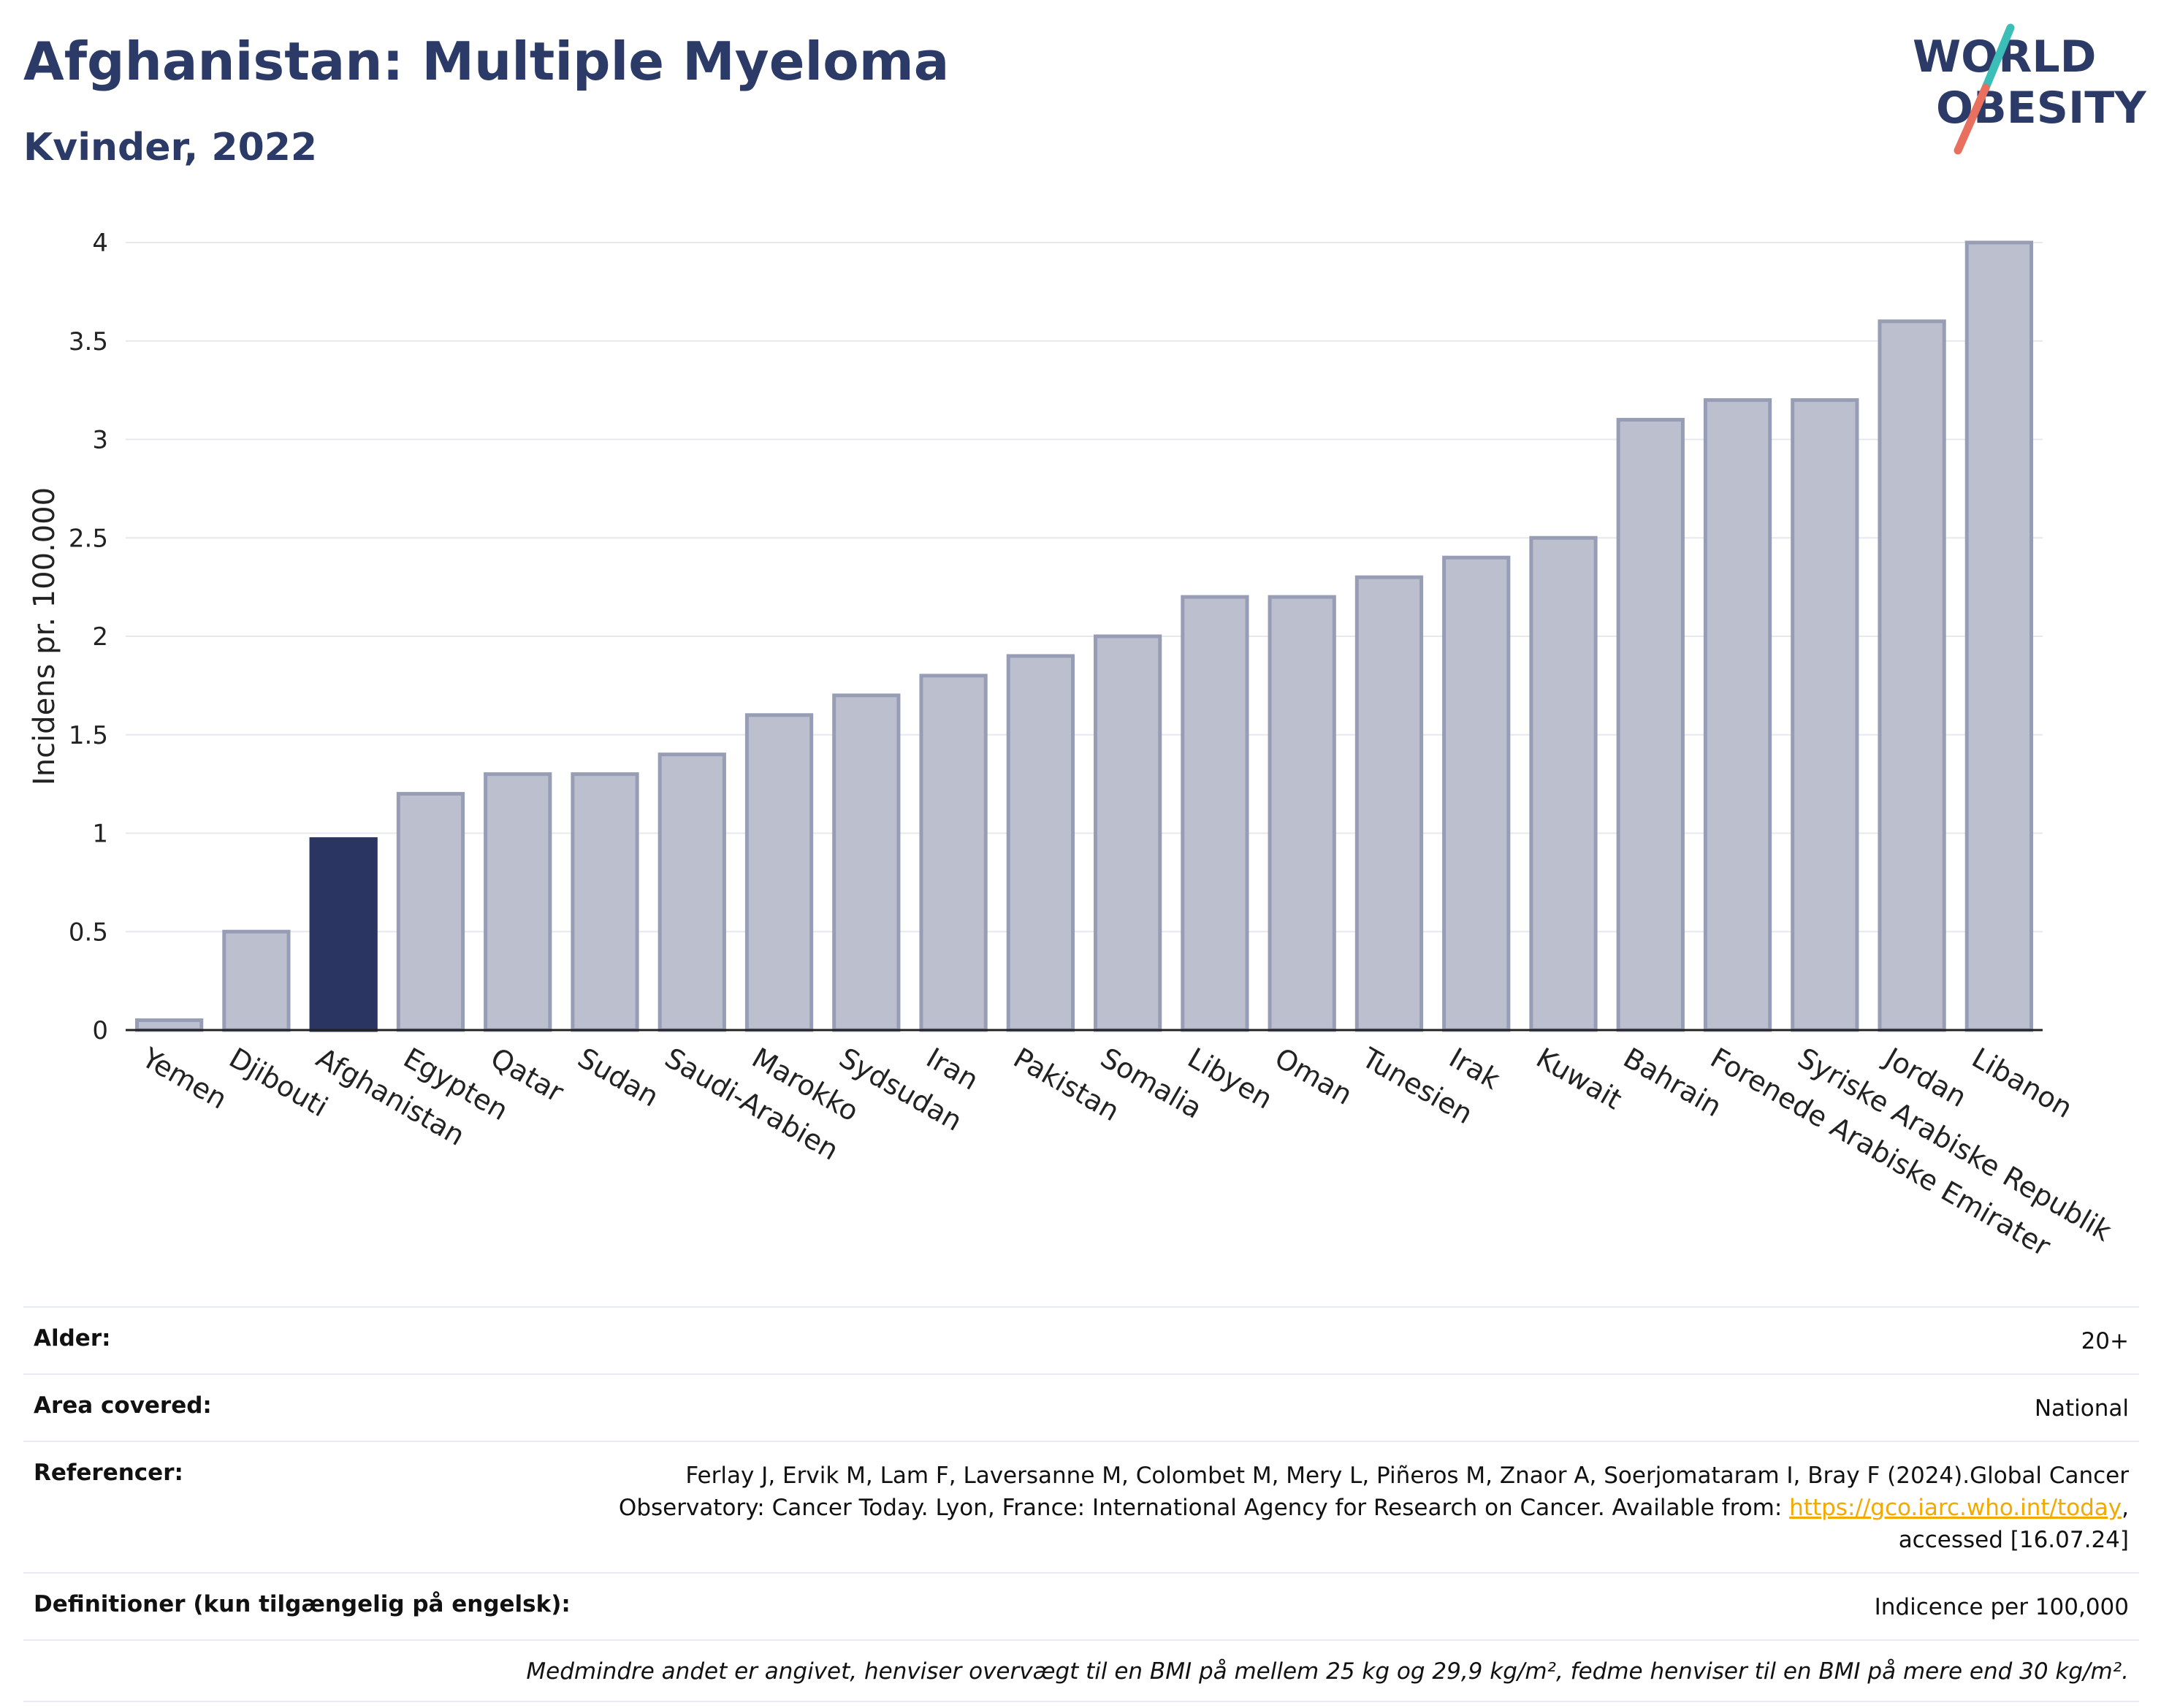 This screenshot has width=2161, height=1708. I want to click on y-tick-label: 3, so click(100, 440).